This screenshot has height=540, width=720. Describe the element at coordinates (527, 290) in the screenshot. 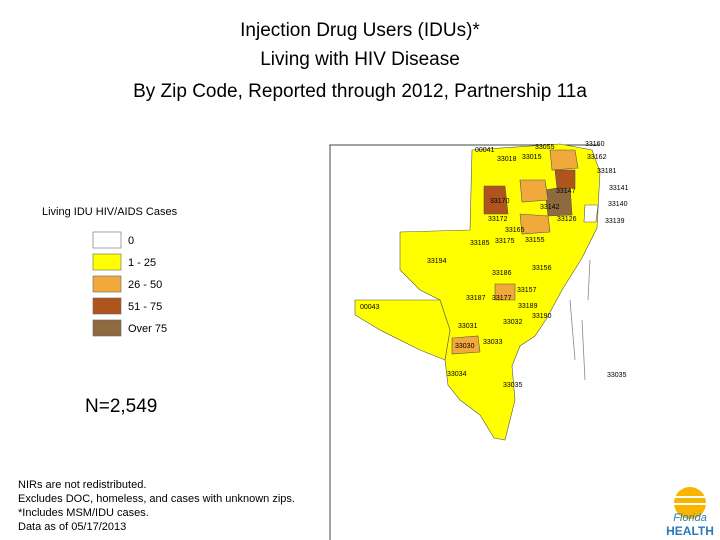

I see `zip-label: 33157` at that location.